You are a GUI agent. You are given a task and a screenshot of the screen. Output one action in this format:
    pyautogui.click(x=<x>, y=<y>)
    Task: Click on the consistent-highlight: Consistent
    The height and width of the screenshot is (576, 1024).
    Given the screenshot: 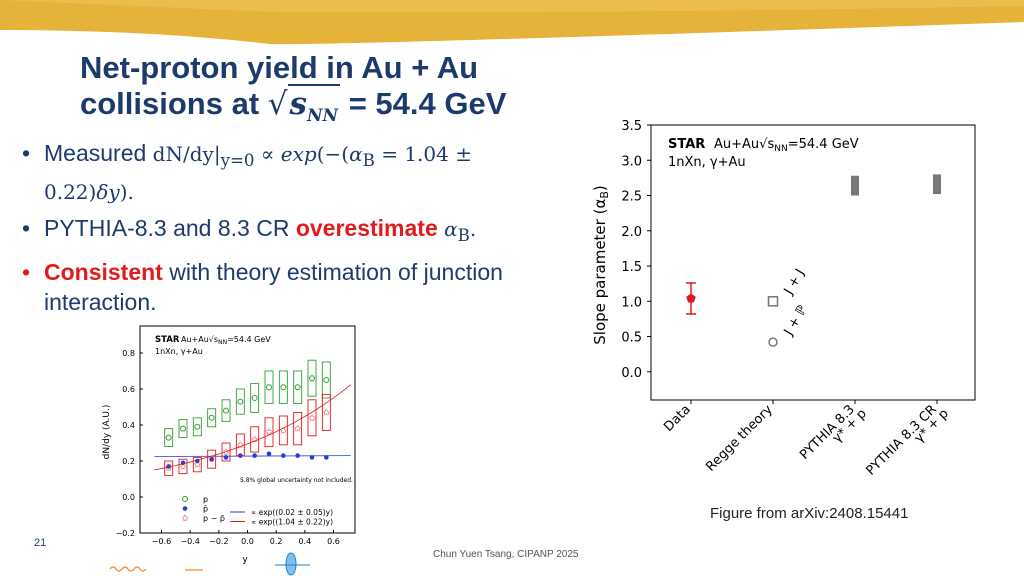 What is the action you would take?
    pyautogui.click(x=103, y=272)
    